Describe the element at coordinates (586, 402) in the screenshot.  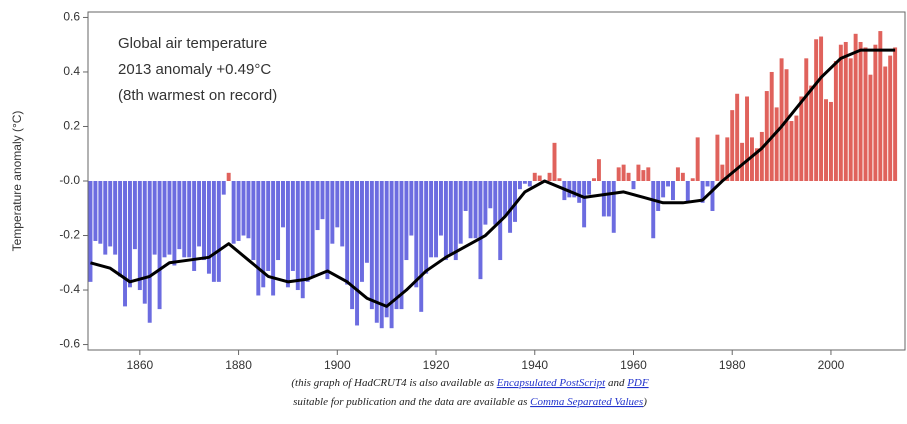
I see `caption-link: Comma Separated Values` at that location.